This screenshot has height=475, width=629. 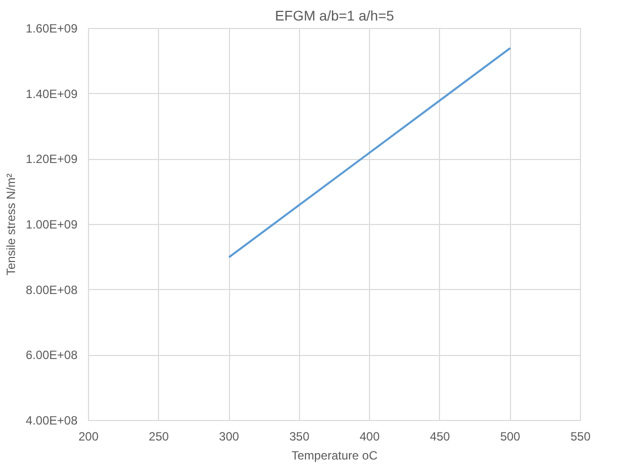 I want to click on y-axis-title: Tensile stress N/m², so click(x=11, y=224).